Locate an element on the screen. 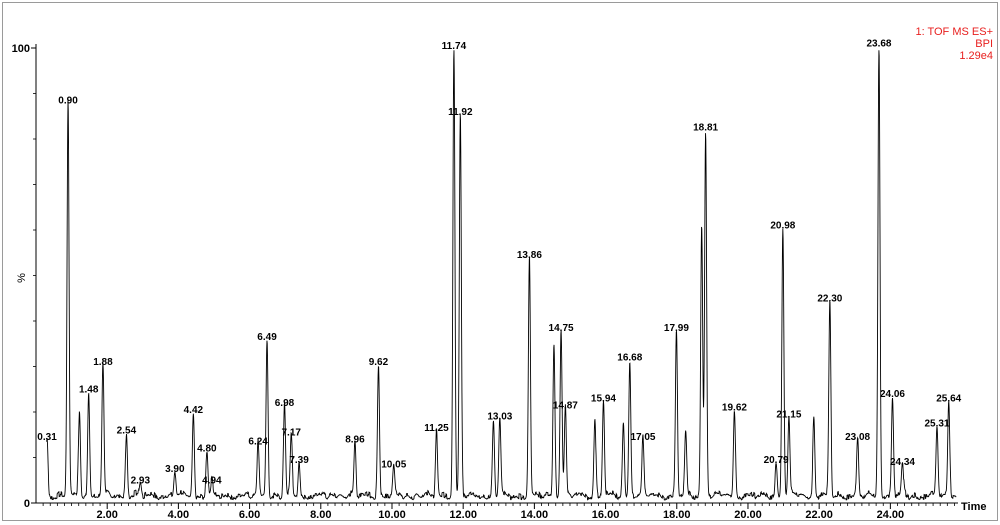 Image resolution: width=1000 pixels, height=525 pixels. peak-label: 1.48 is located at coordinates (89, 389).